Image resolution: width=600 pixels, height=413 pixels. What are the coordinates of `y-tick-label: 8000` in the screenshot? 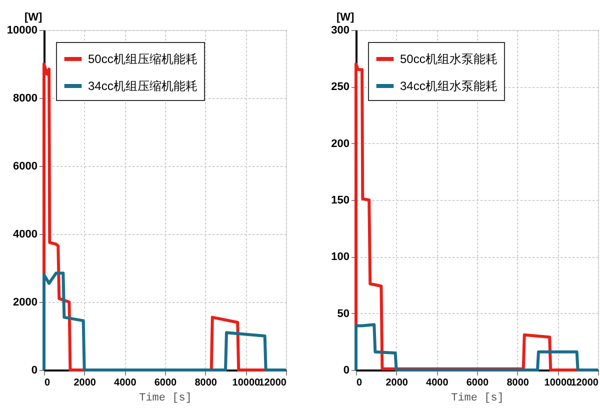 It's located at (25, 98).